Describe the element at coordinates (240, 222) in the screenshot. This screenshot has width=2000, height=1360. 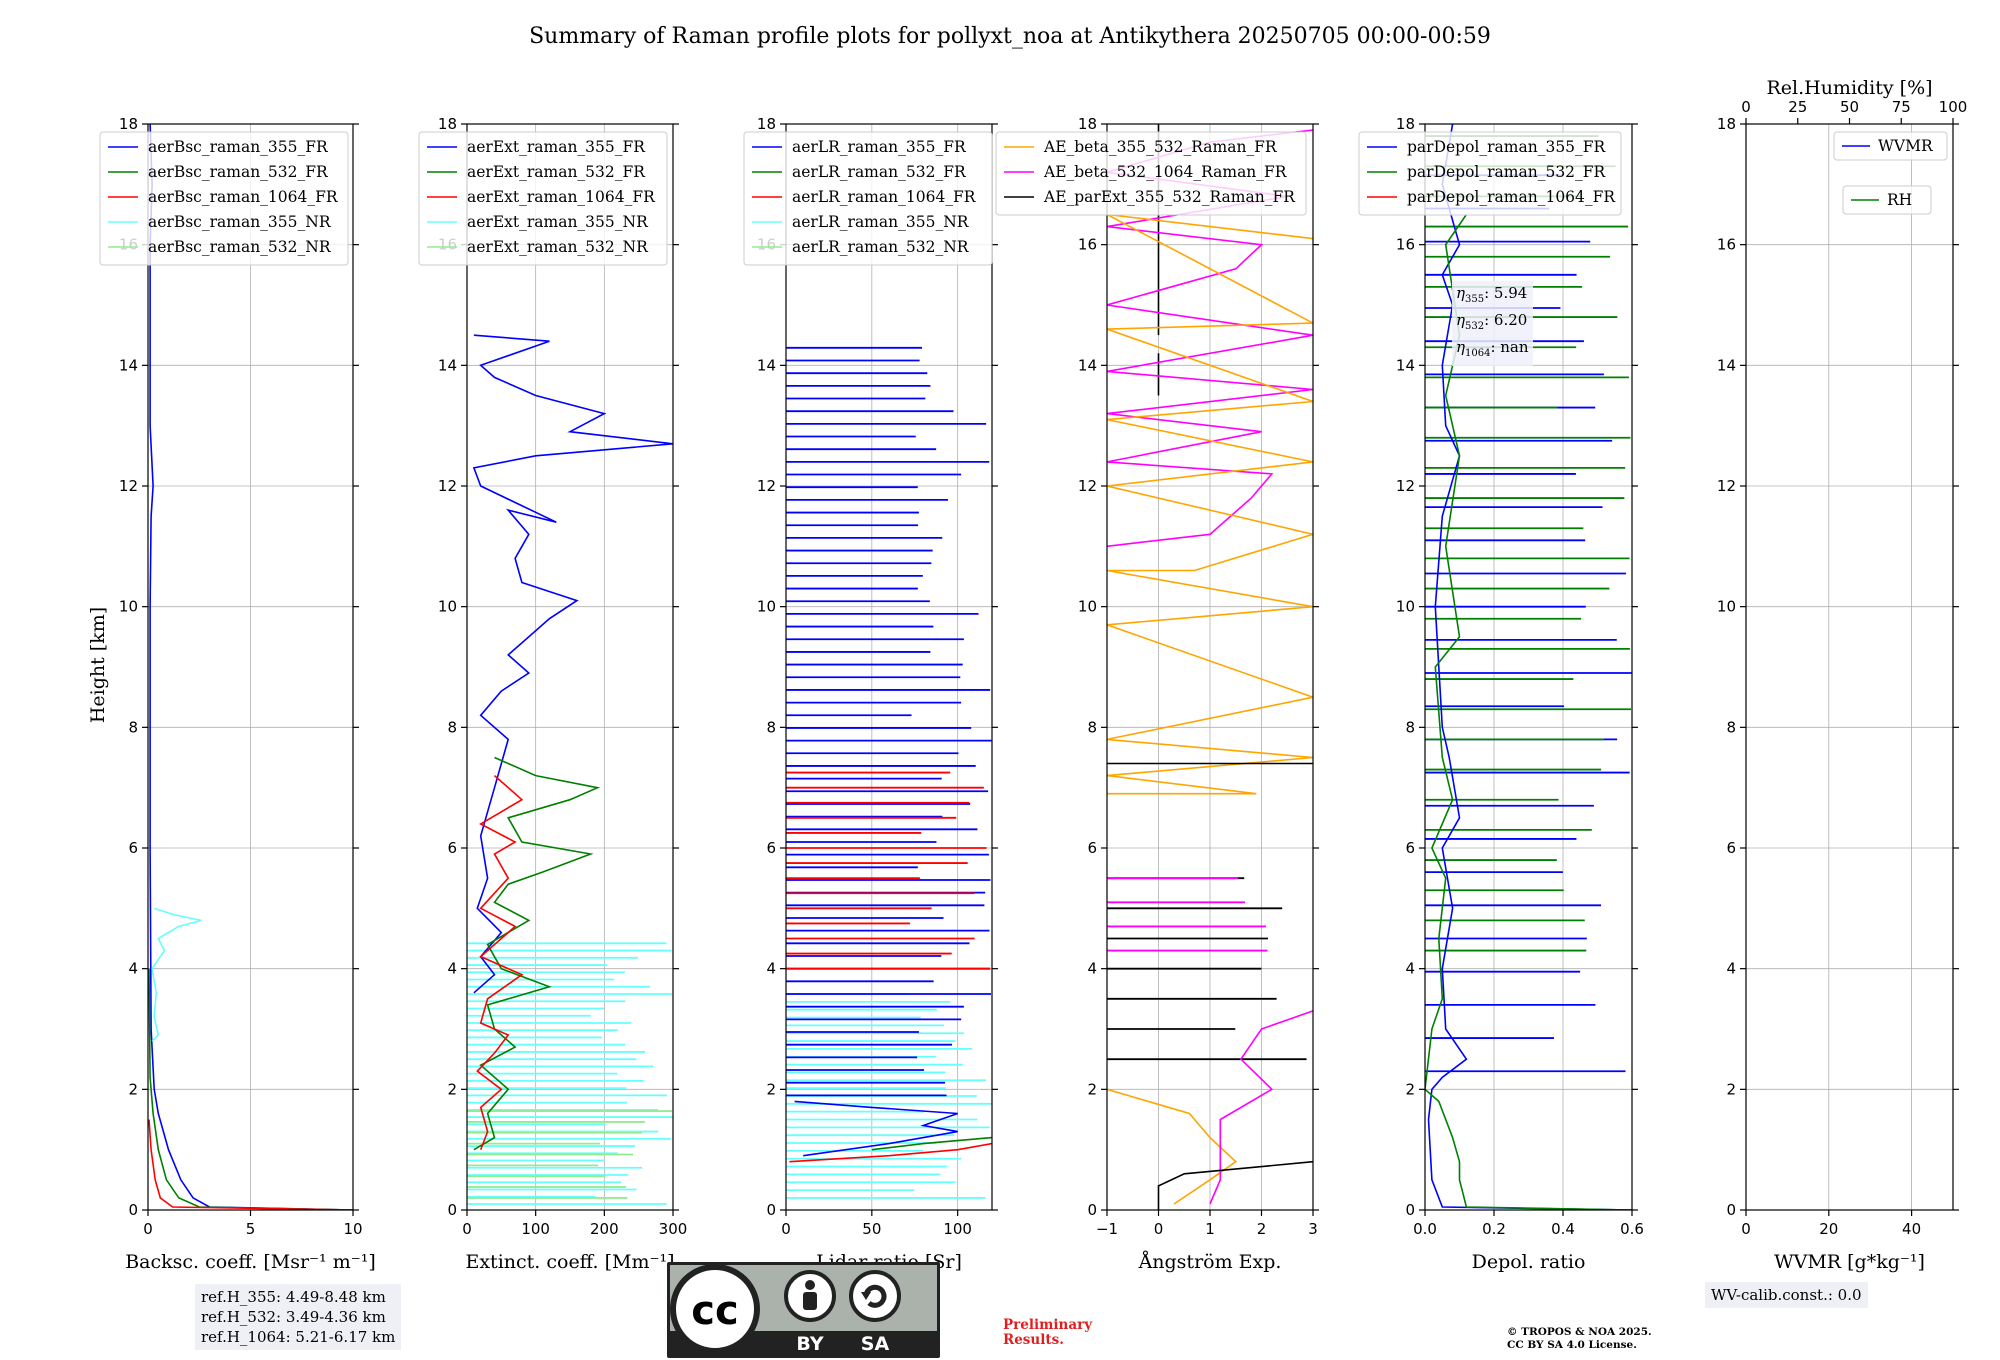
I see `legend-label: aerBsc_raman_355_NR` at that location.